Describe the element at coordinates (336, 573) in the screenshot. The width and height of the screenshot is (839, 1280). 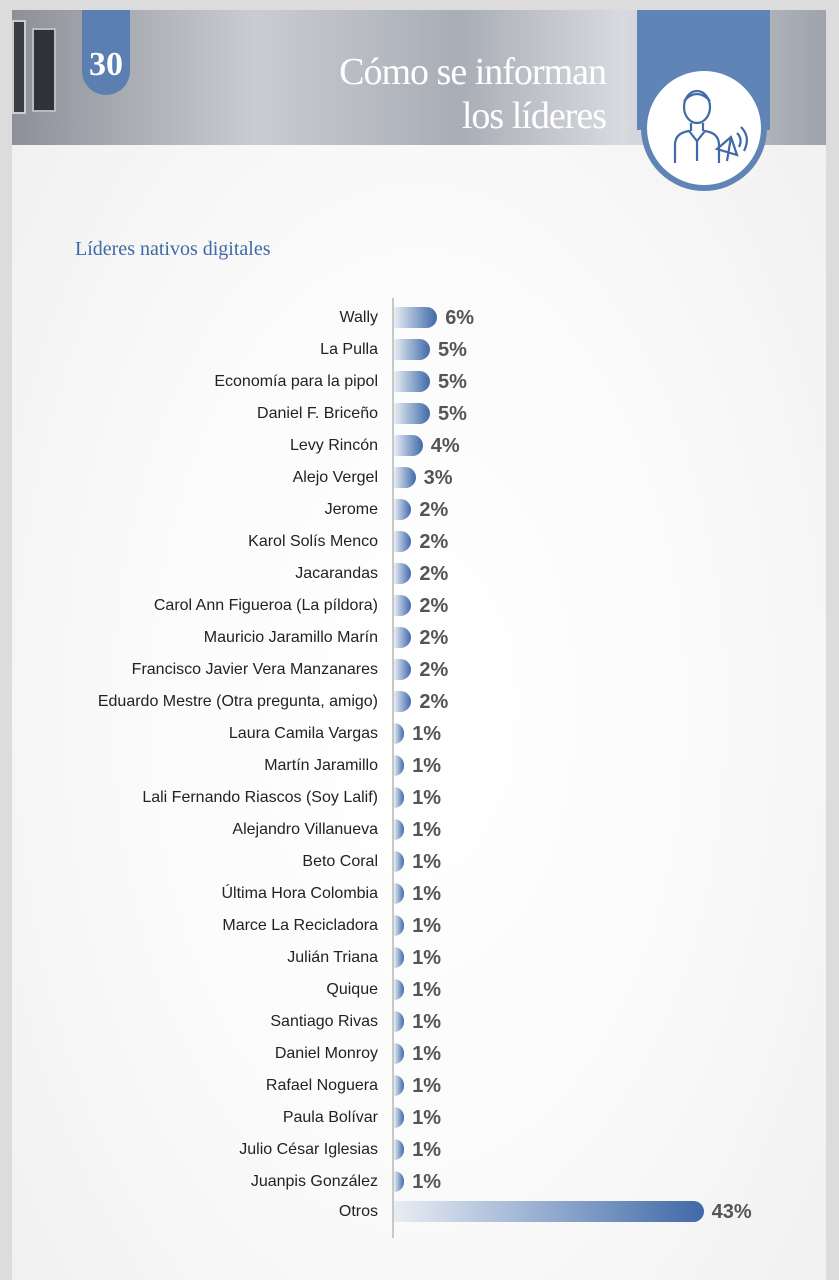
I see `category-label: Jacarandas` at that location.